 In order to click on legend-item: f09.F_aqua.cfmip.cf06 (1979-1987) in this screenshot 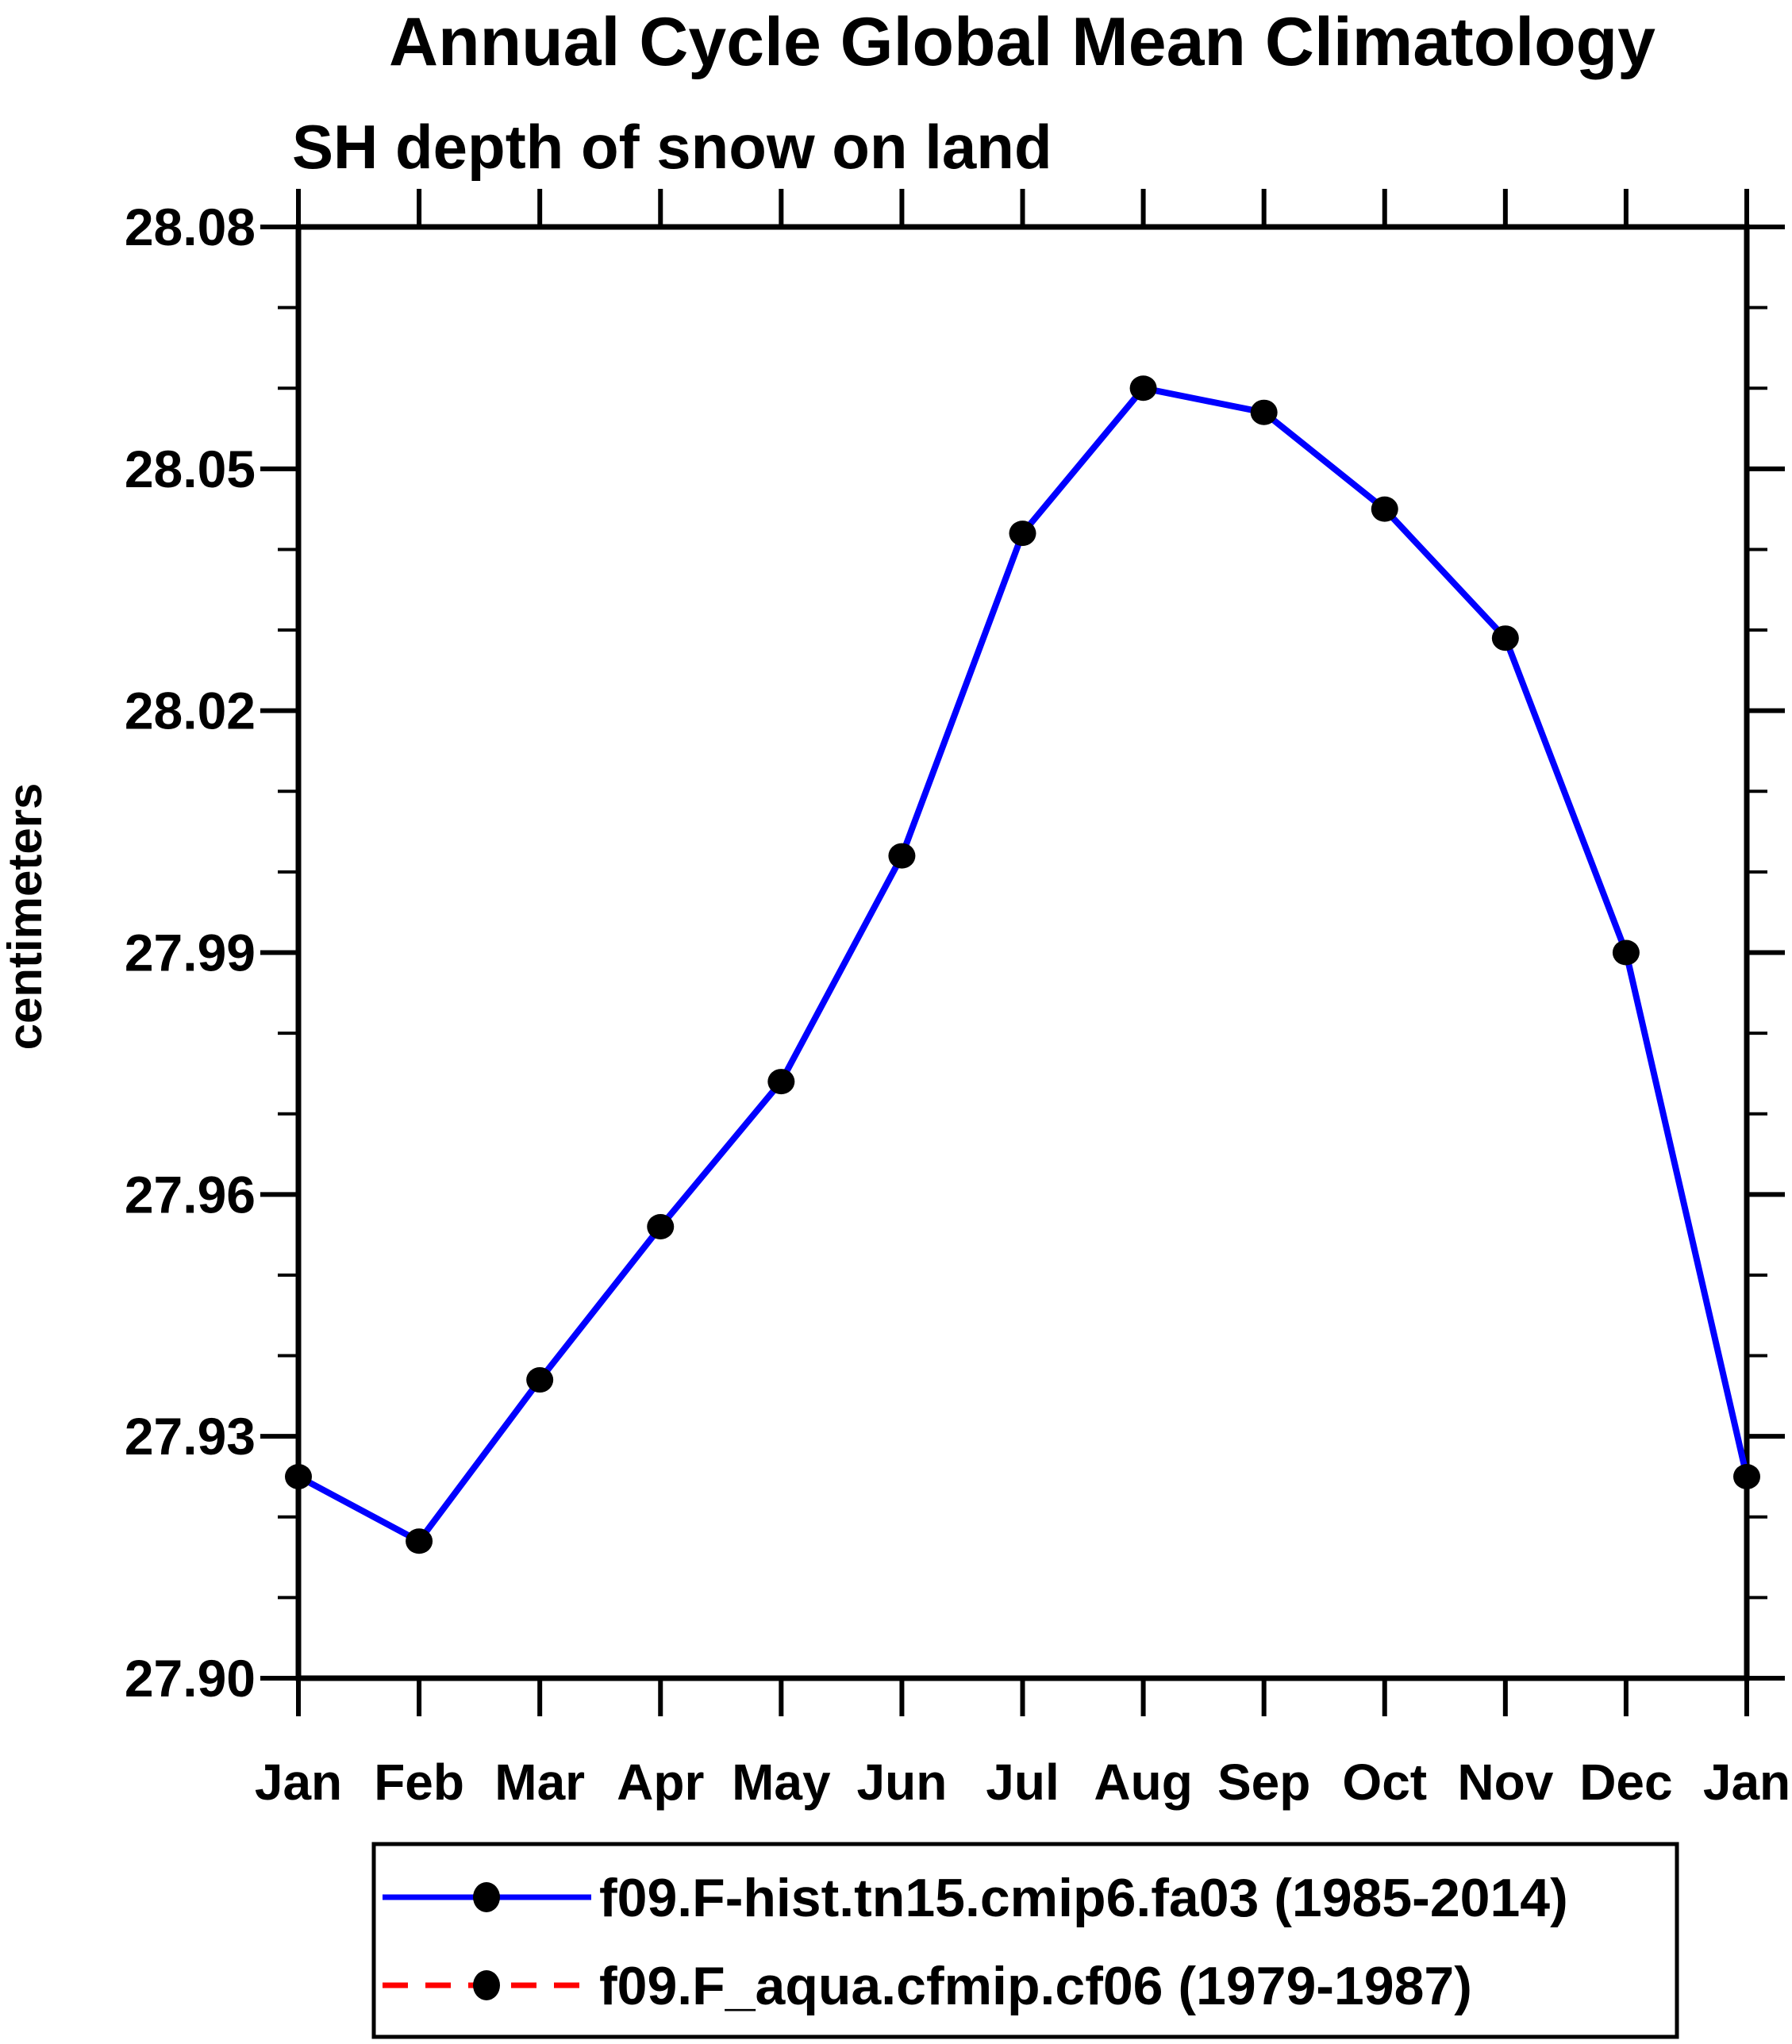, I will do `click(927, 1986)`.